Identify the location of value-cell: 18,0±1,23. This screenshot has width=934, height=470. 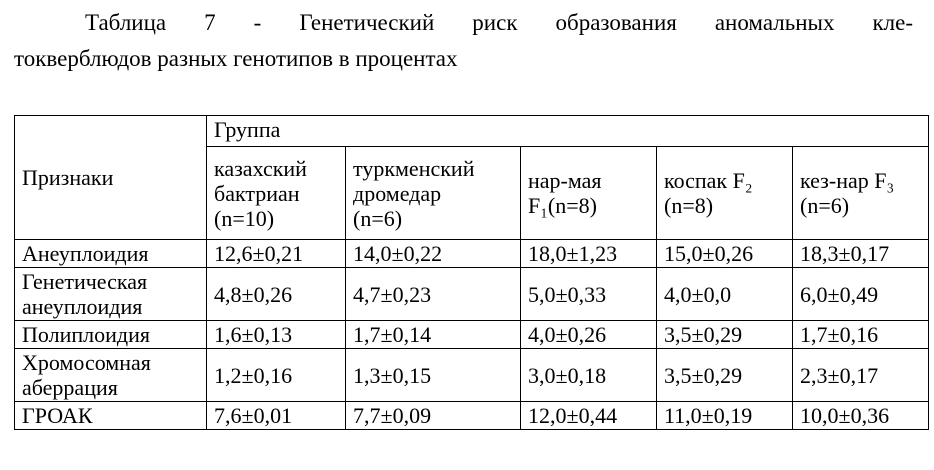
(588, 253).